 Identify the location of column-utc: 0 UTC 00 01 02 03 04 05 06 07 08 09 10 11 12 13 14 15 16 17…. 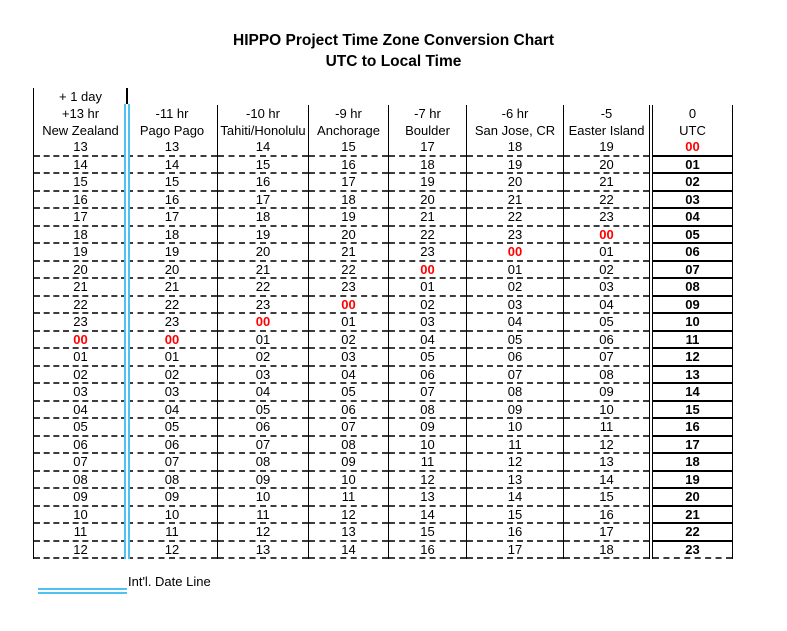
(692, 332).